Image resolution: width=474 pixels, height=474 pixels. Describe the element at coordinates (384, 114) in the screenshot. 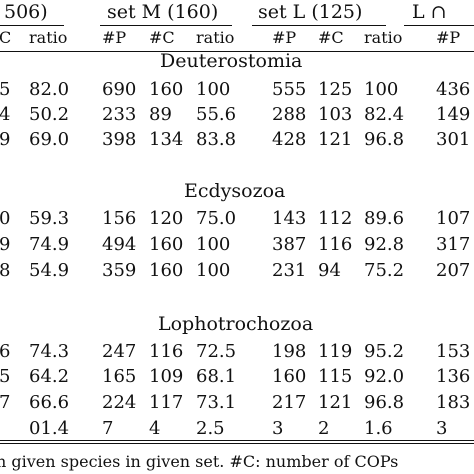

I see `table-cell: 82.4` at that location.